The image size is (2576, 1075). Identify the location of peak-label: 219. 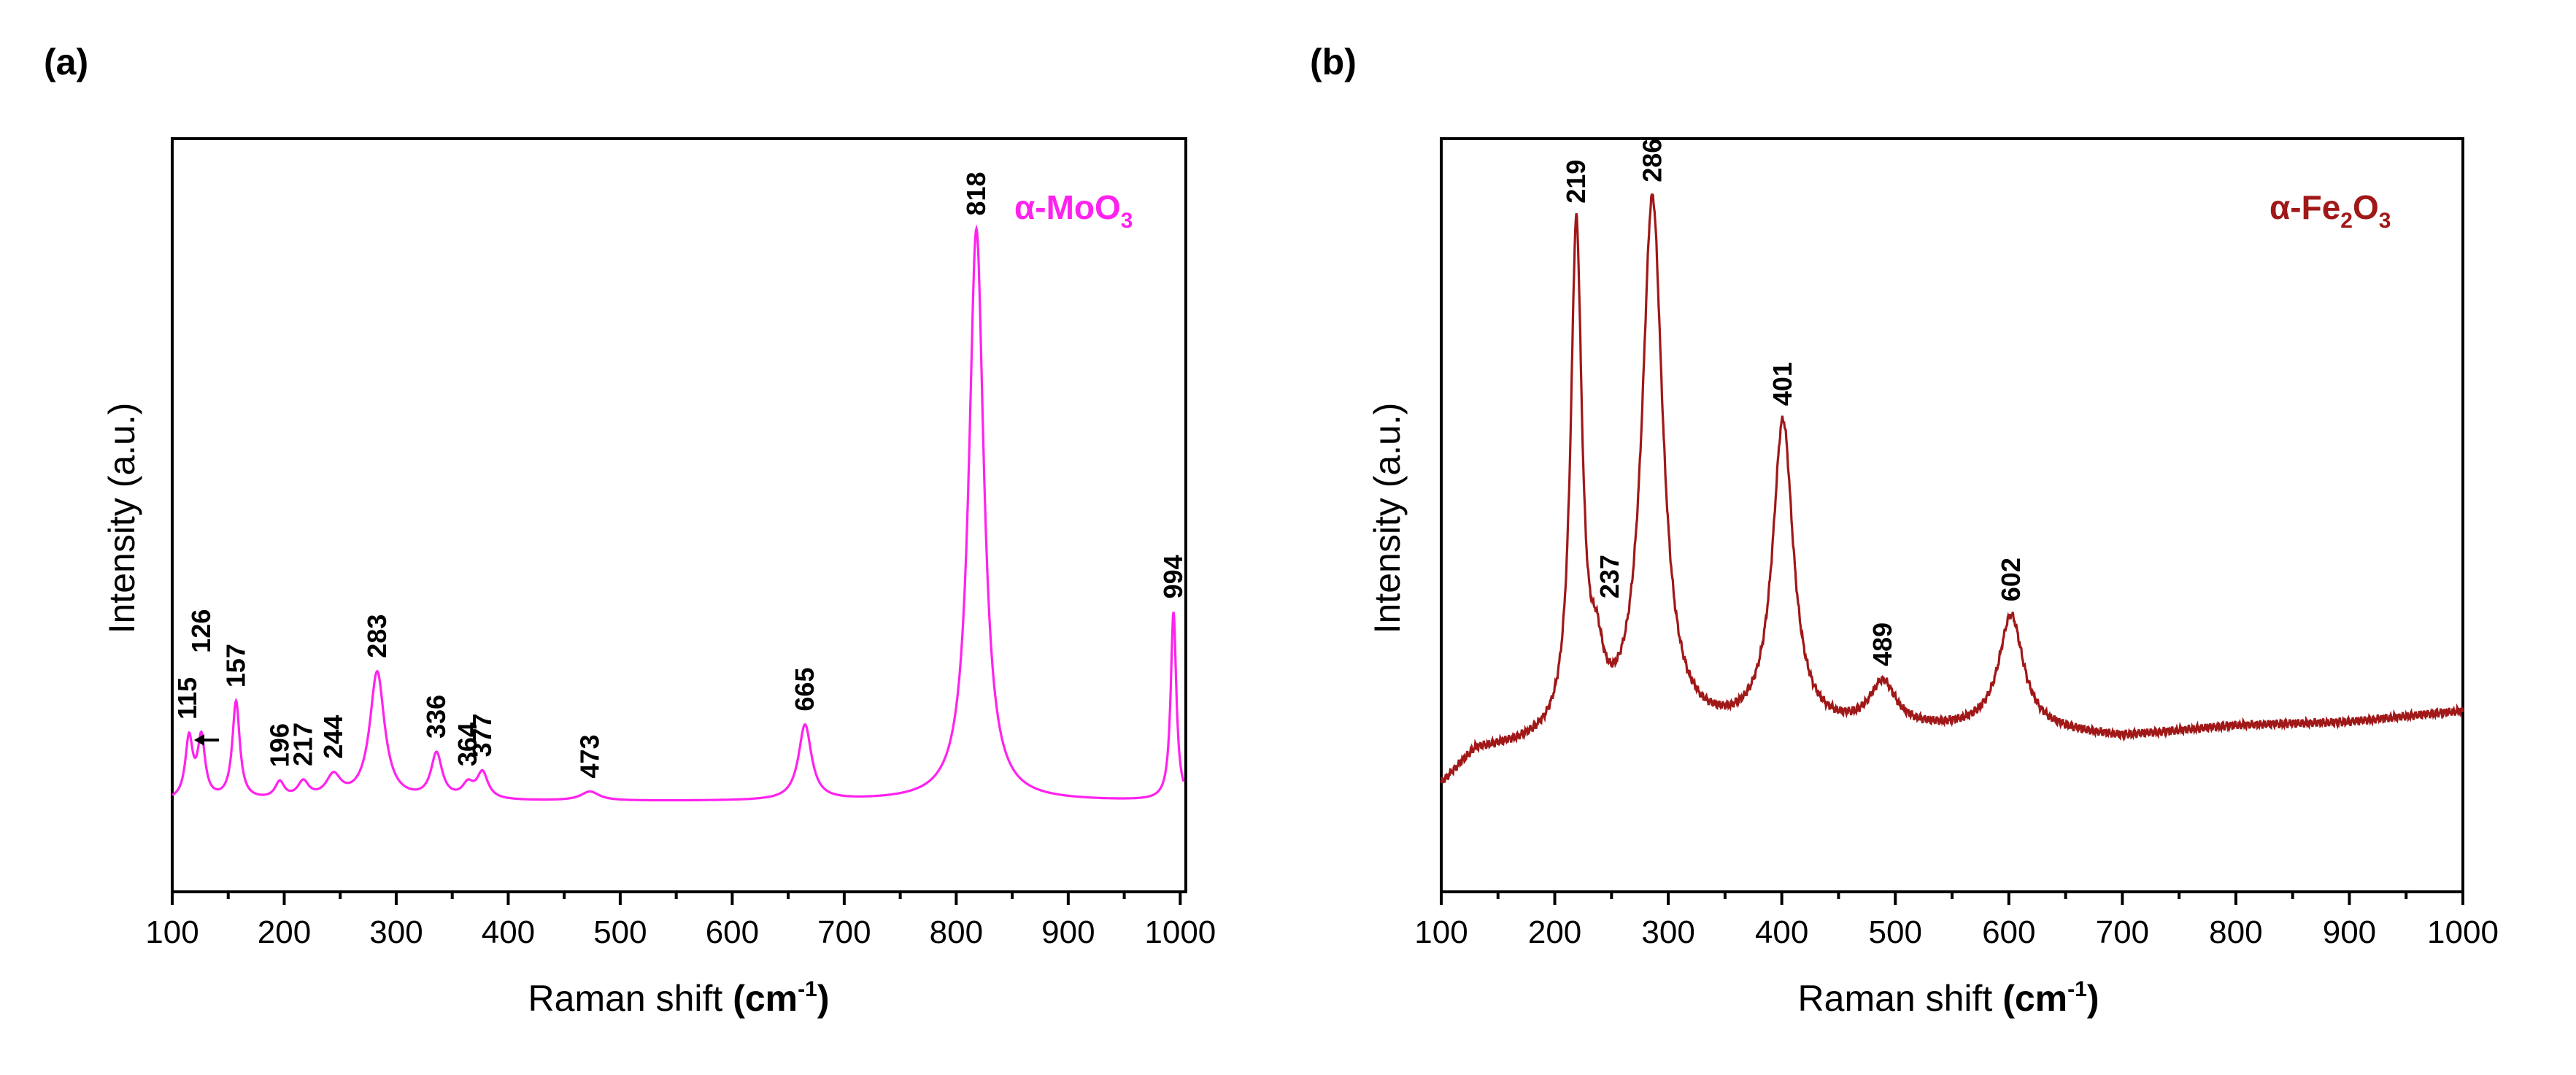
(1576, 182).